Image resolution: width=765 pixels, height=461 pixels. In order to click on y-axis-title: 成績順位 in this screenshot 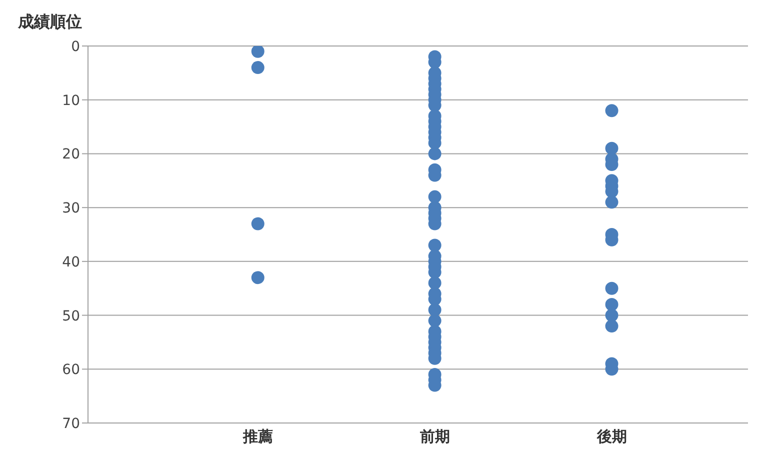, I will do `click(50, 22)`.